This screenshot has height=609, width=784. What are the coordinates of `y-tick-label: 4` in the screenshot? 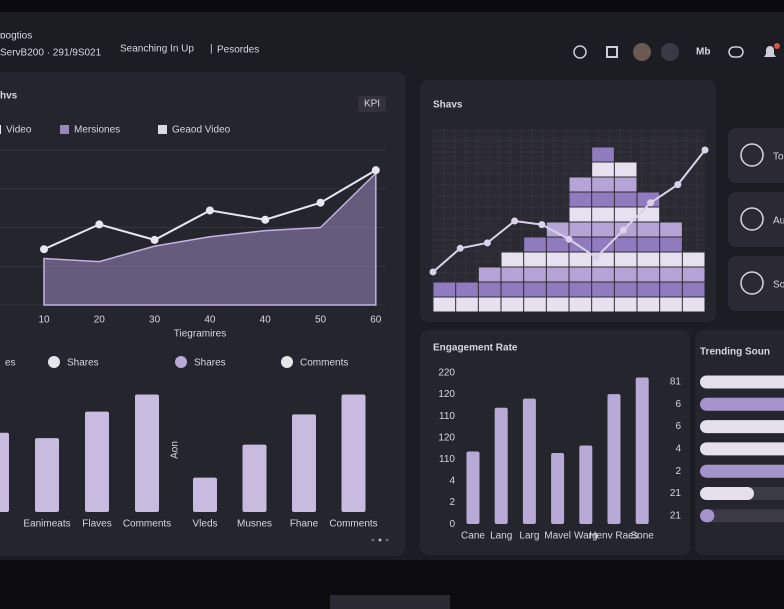 It's located at (452, 481).